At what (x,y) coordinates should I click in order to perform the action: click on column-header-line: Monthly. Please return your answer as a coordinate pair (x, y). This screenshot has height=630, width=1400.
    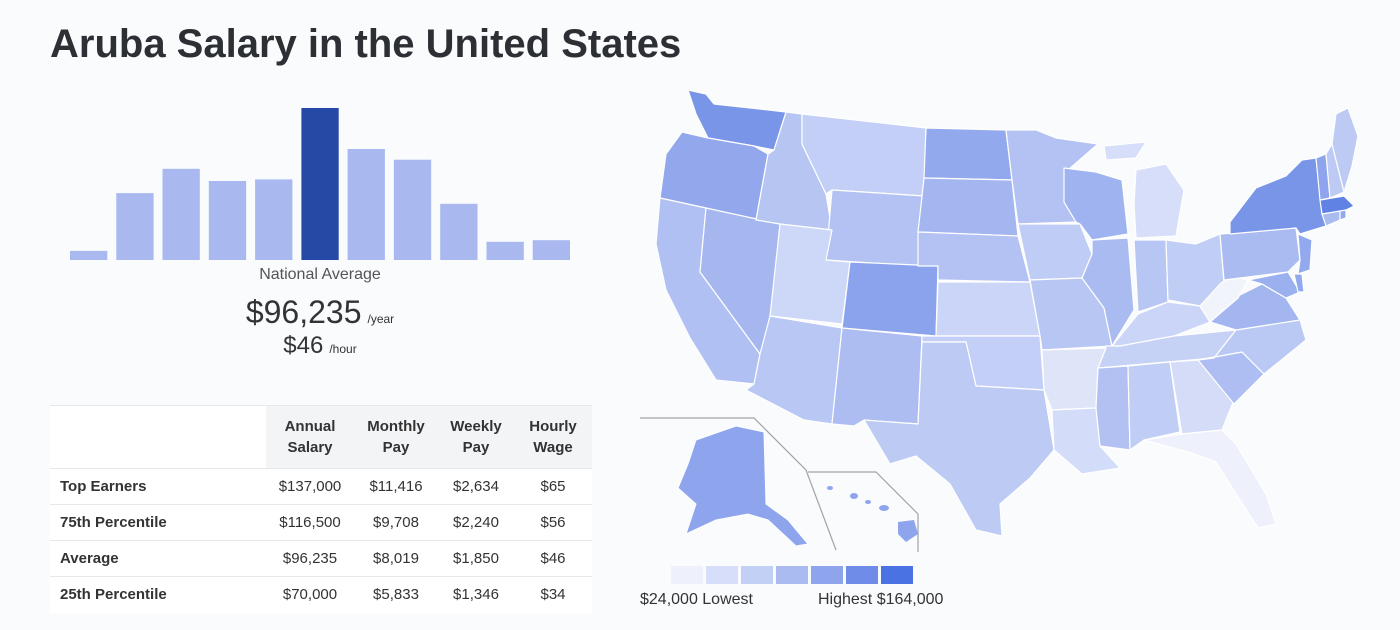
    Looking at the image, I should click on (396, 426).